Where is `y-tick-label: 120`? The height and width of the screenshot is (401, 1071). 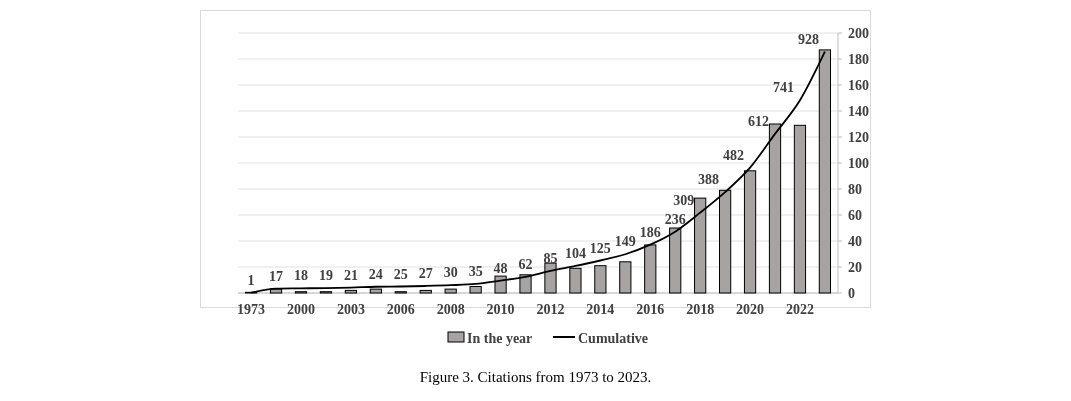
y-tick-label: 120 is located at coordinates (858, 137).